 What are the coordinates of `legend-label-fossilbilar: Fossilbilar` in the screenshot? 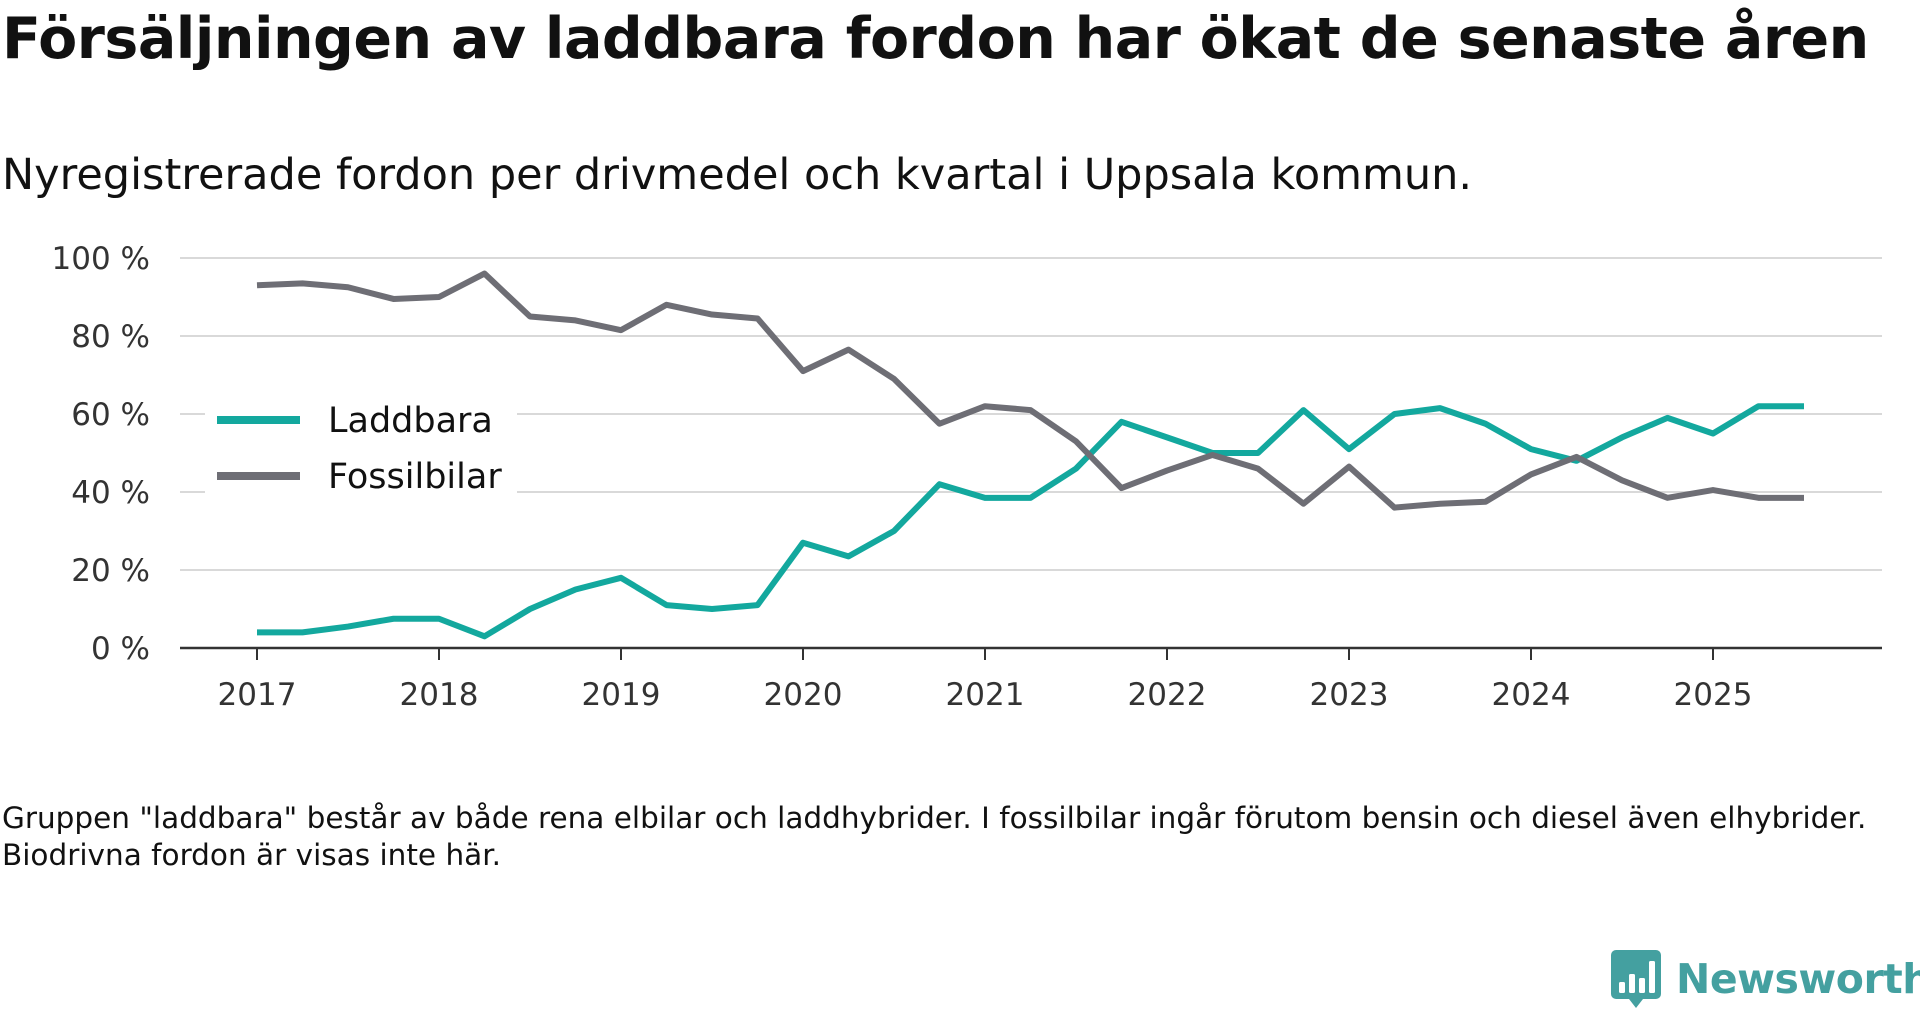 It's located at (415, 477).